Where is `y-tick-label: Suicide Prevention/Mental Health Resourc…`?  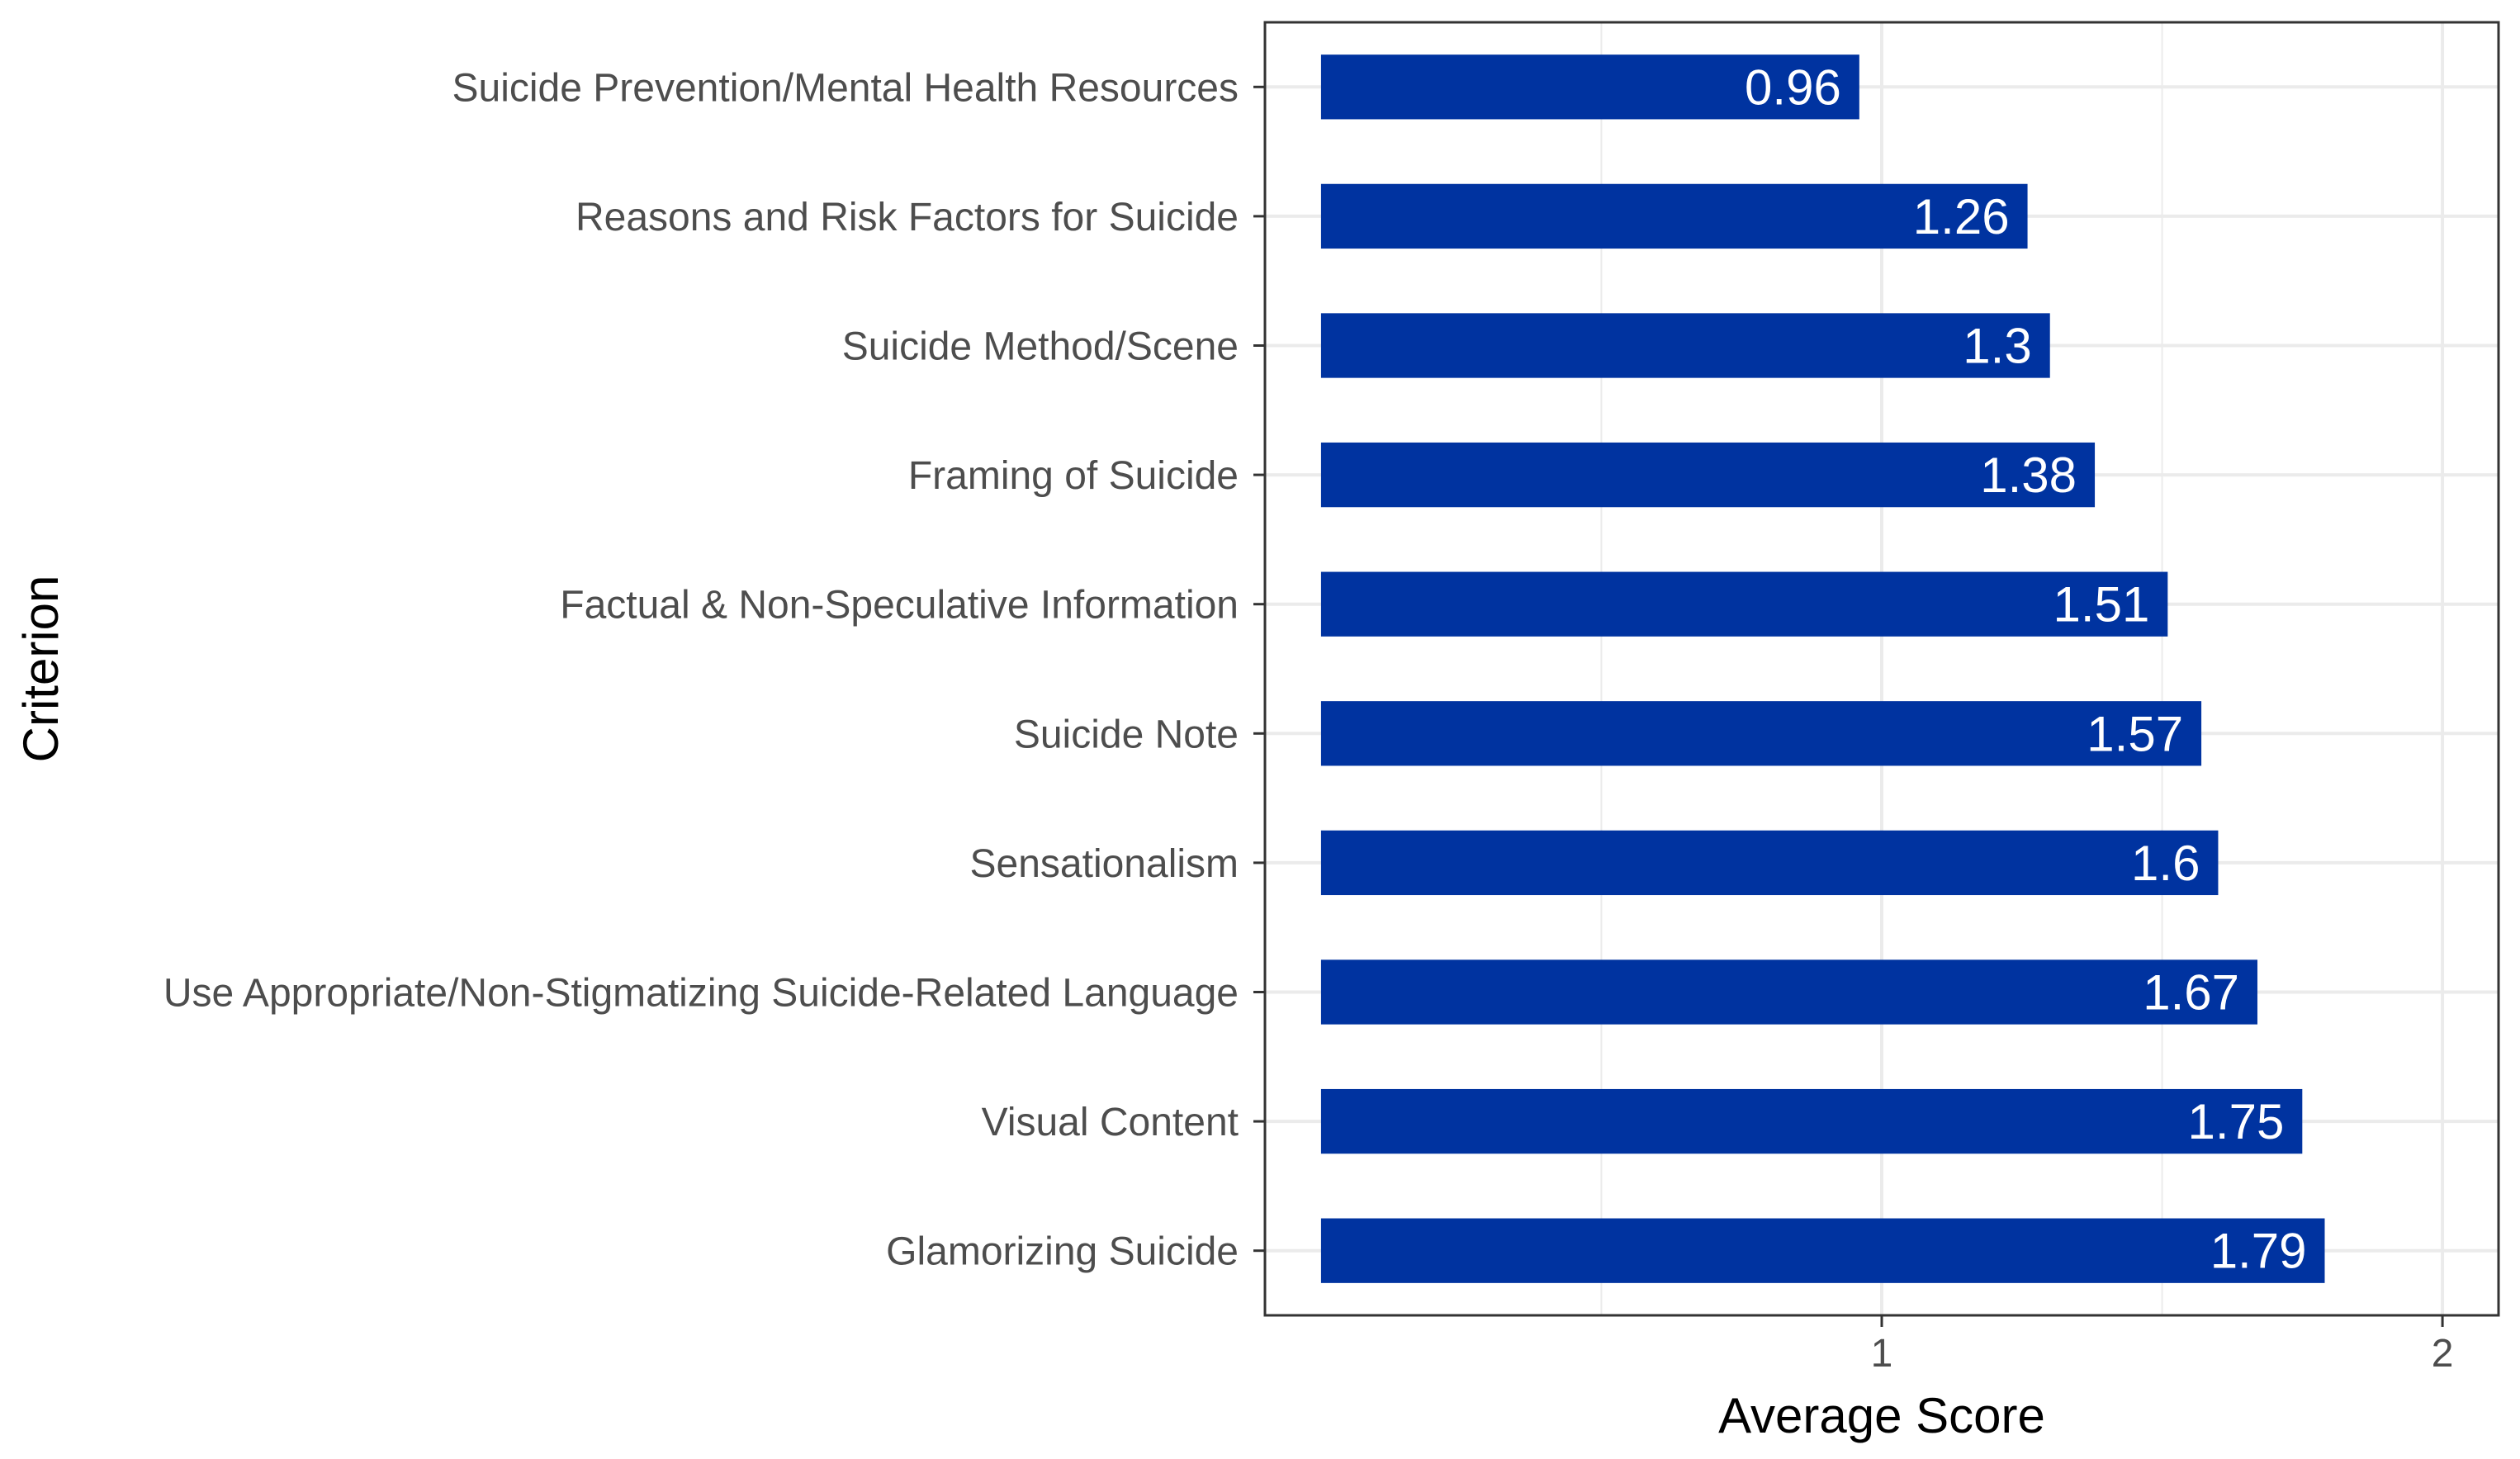
y-tick-label: Suicide Prevention/Mental Health Resourc… is located at coordinates (845, 88).